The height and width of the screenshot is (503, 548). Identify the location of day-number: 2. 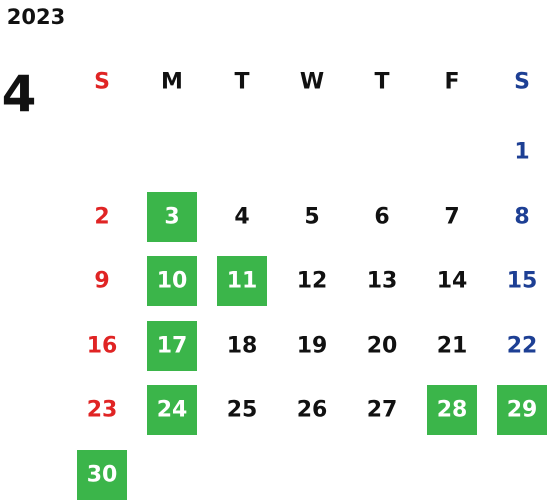
(102, 217).